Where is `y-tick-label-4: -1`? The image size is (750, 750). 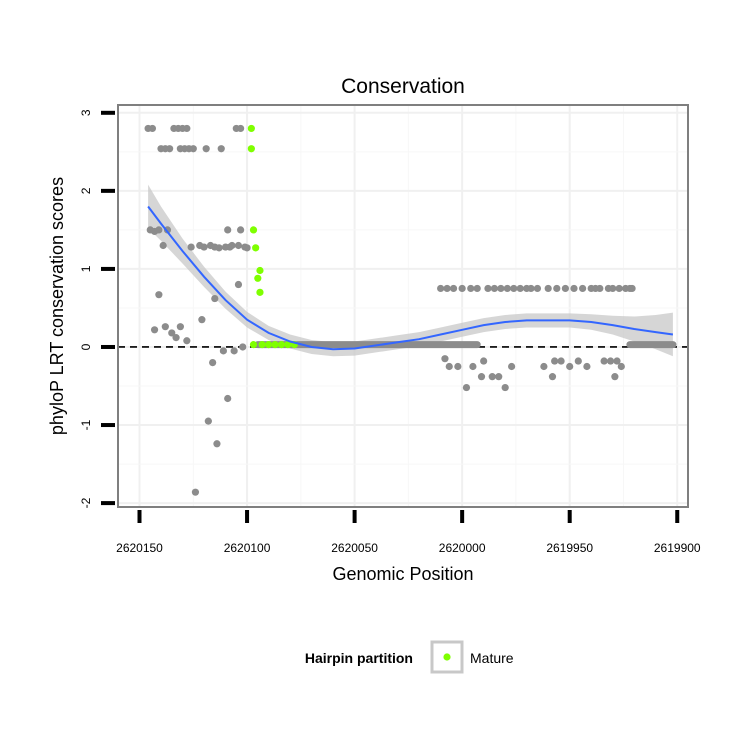 y-tick-label-4: -1 is located at coordinates (86, 424).